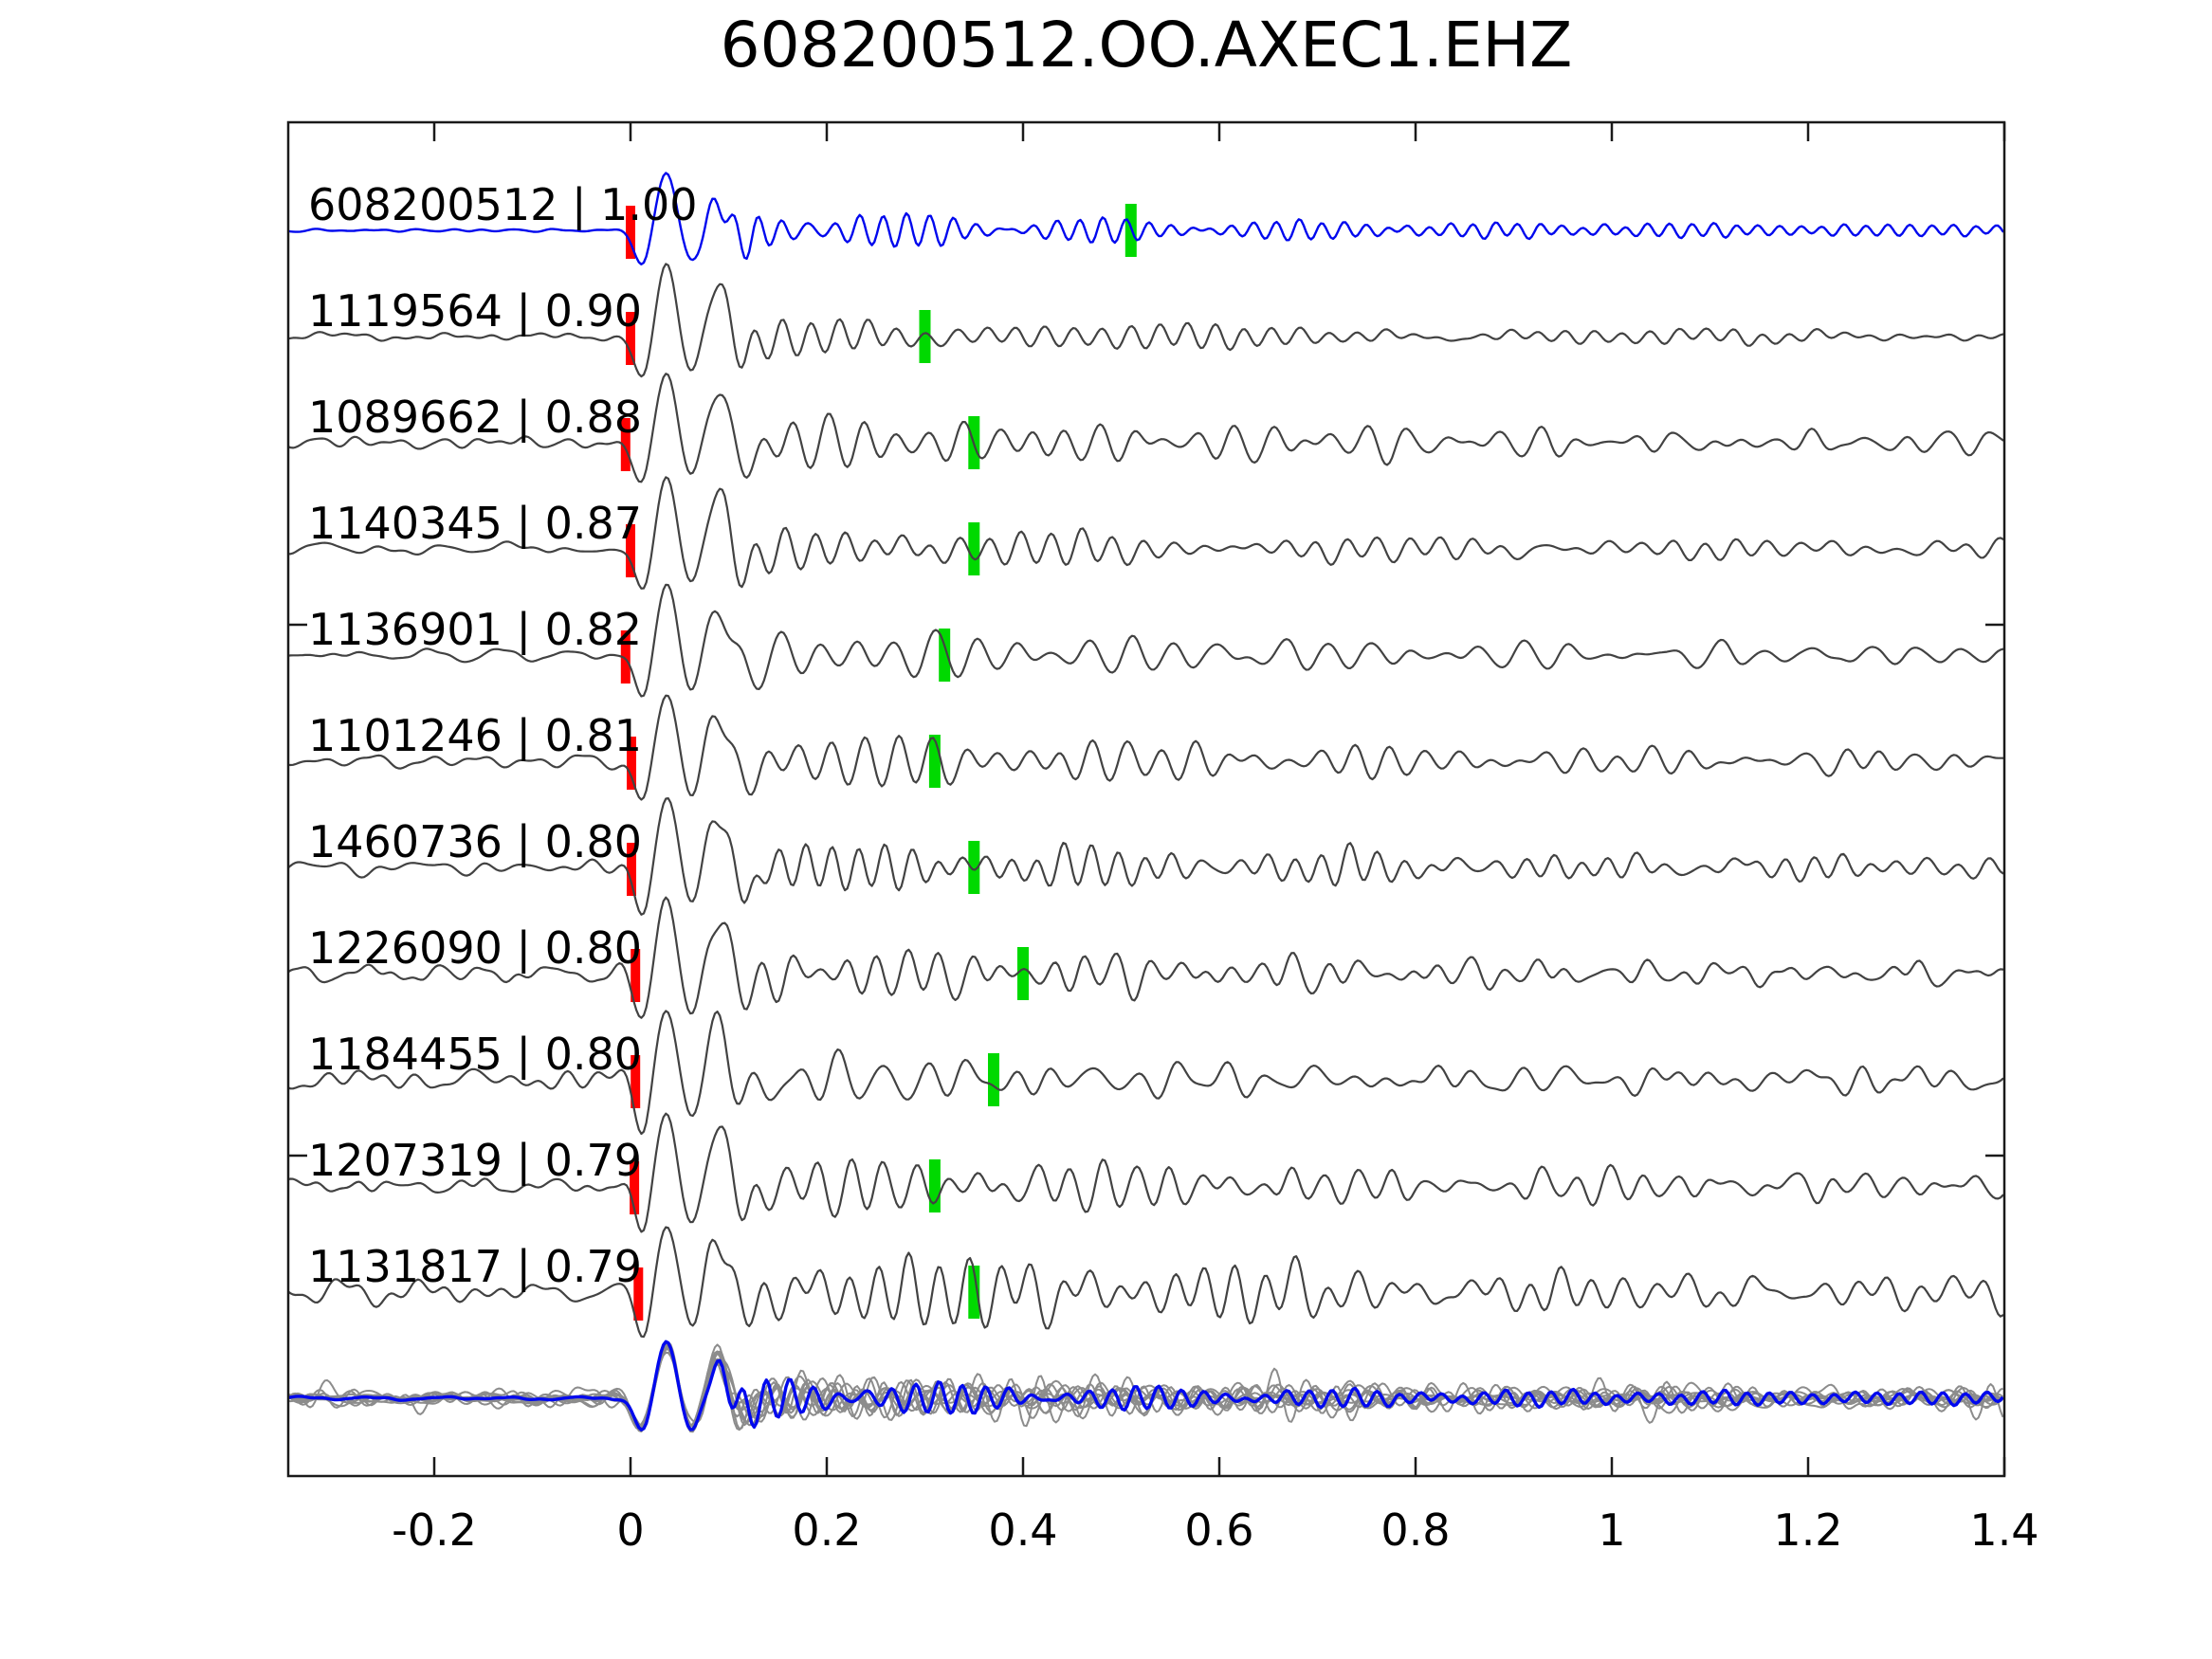  I want to click on trace-label: 608200512 | 1.00, so click(503, 205).